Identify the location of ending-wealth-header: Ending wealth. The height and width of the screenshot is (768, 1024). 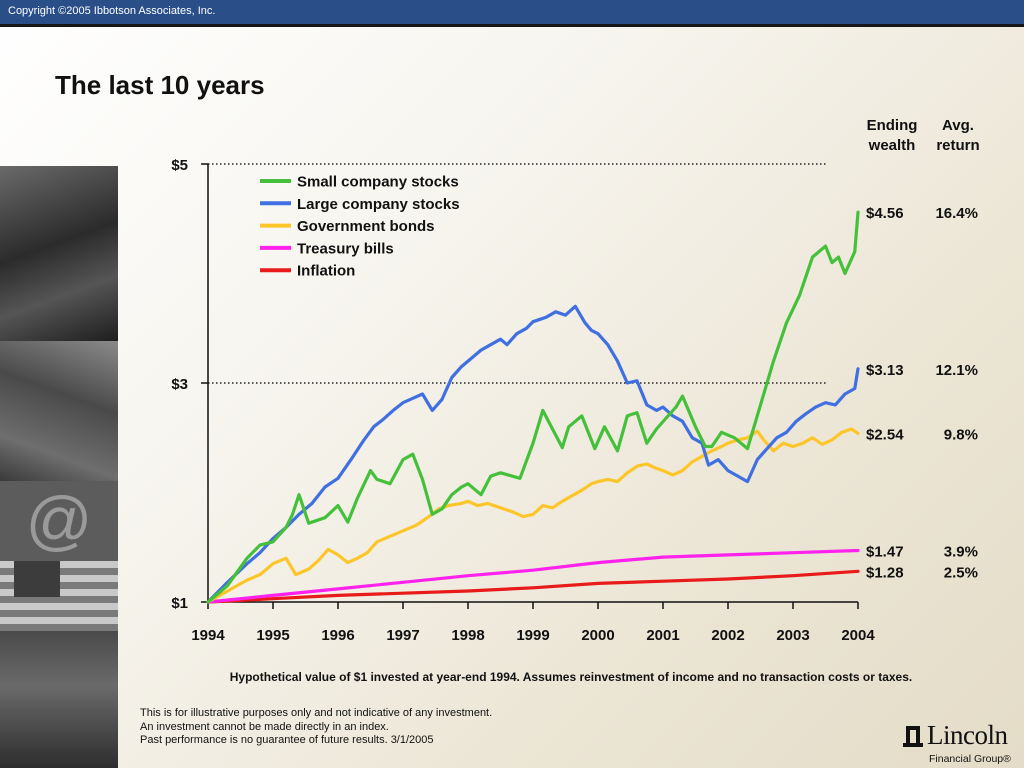
(892, 136).